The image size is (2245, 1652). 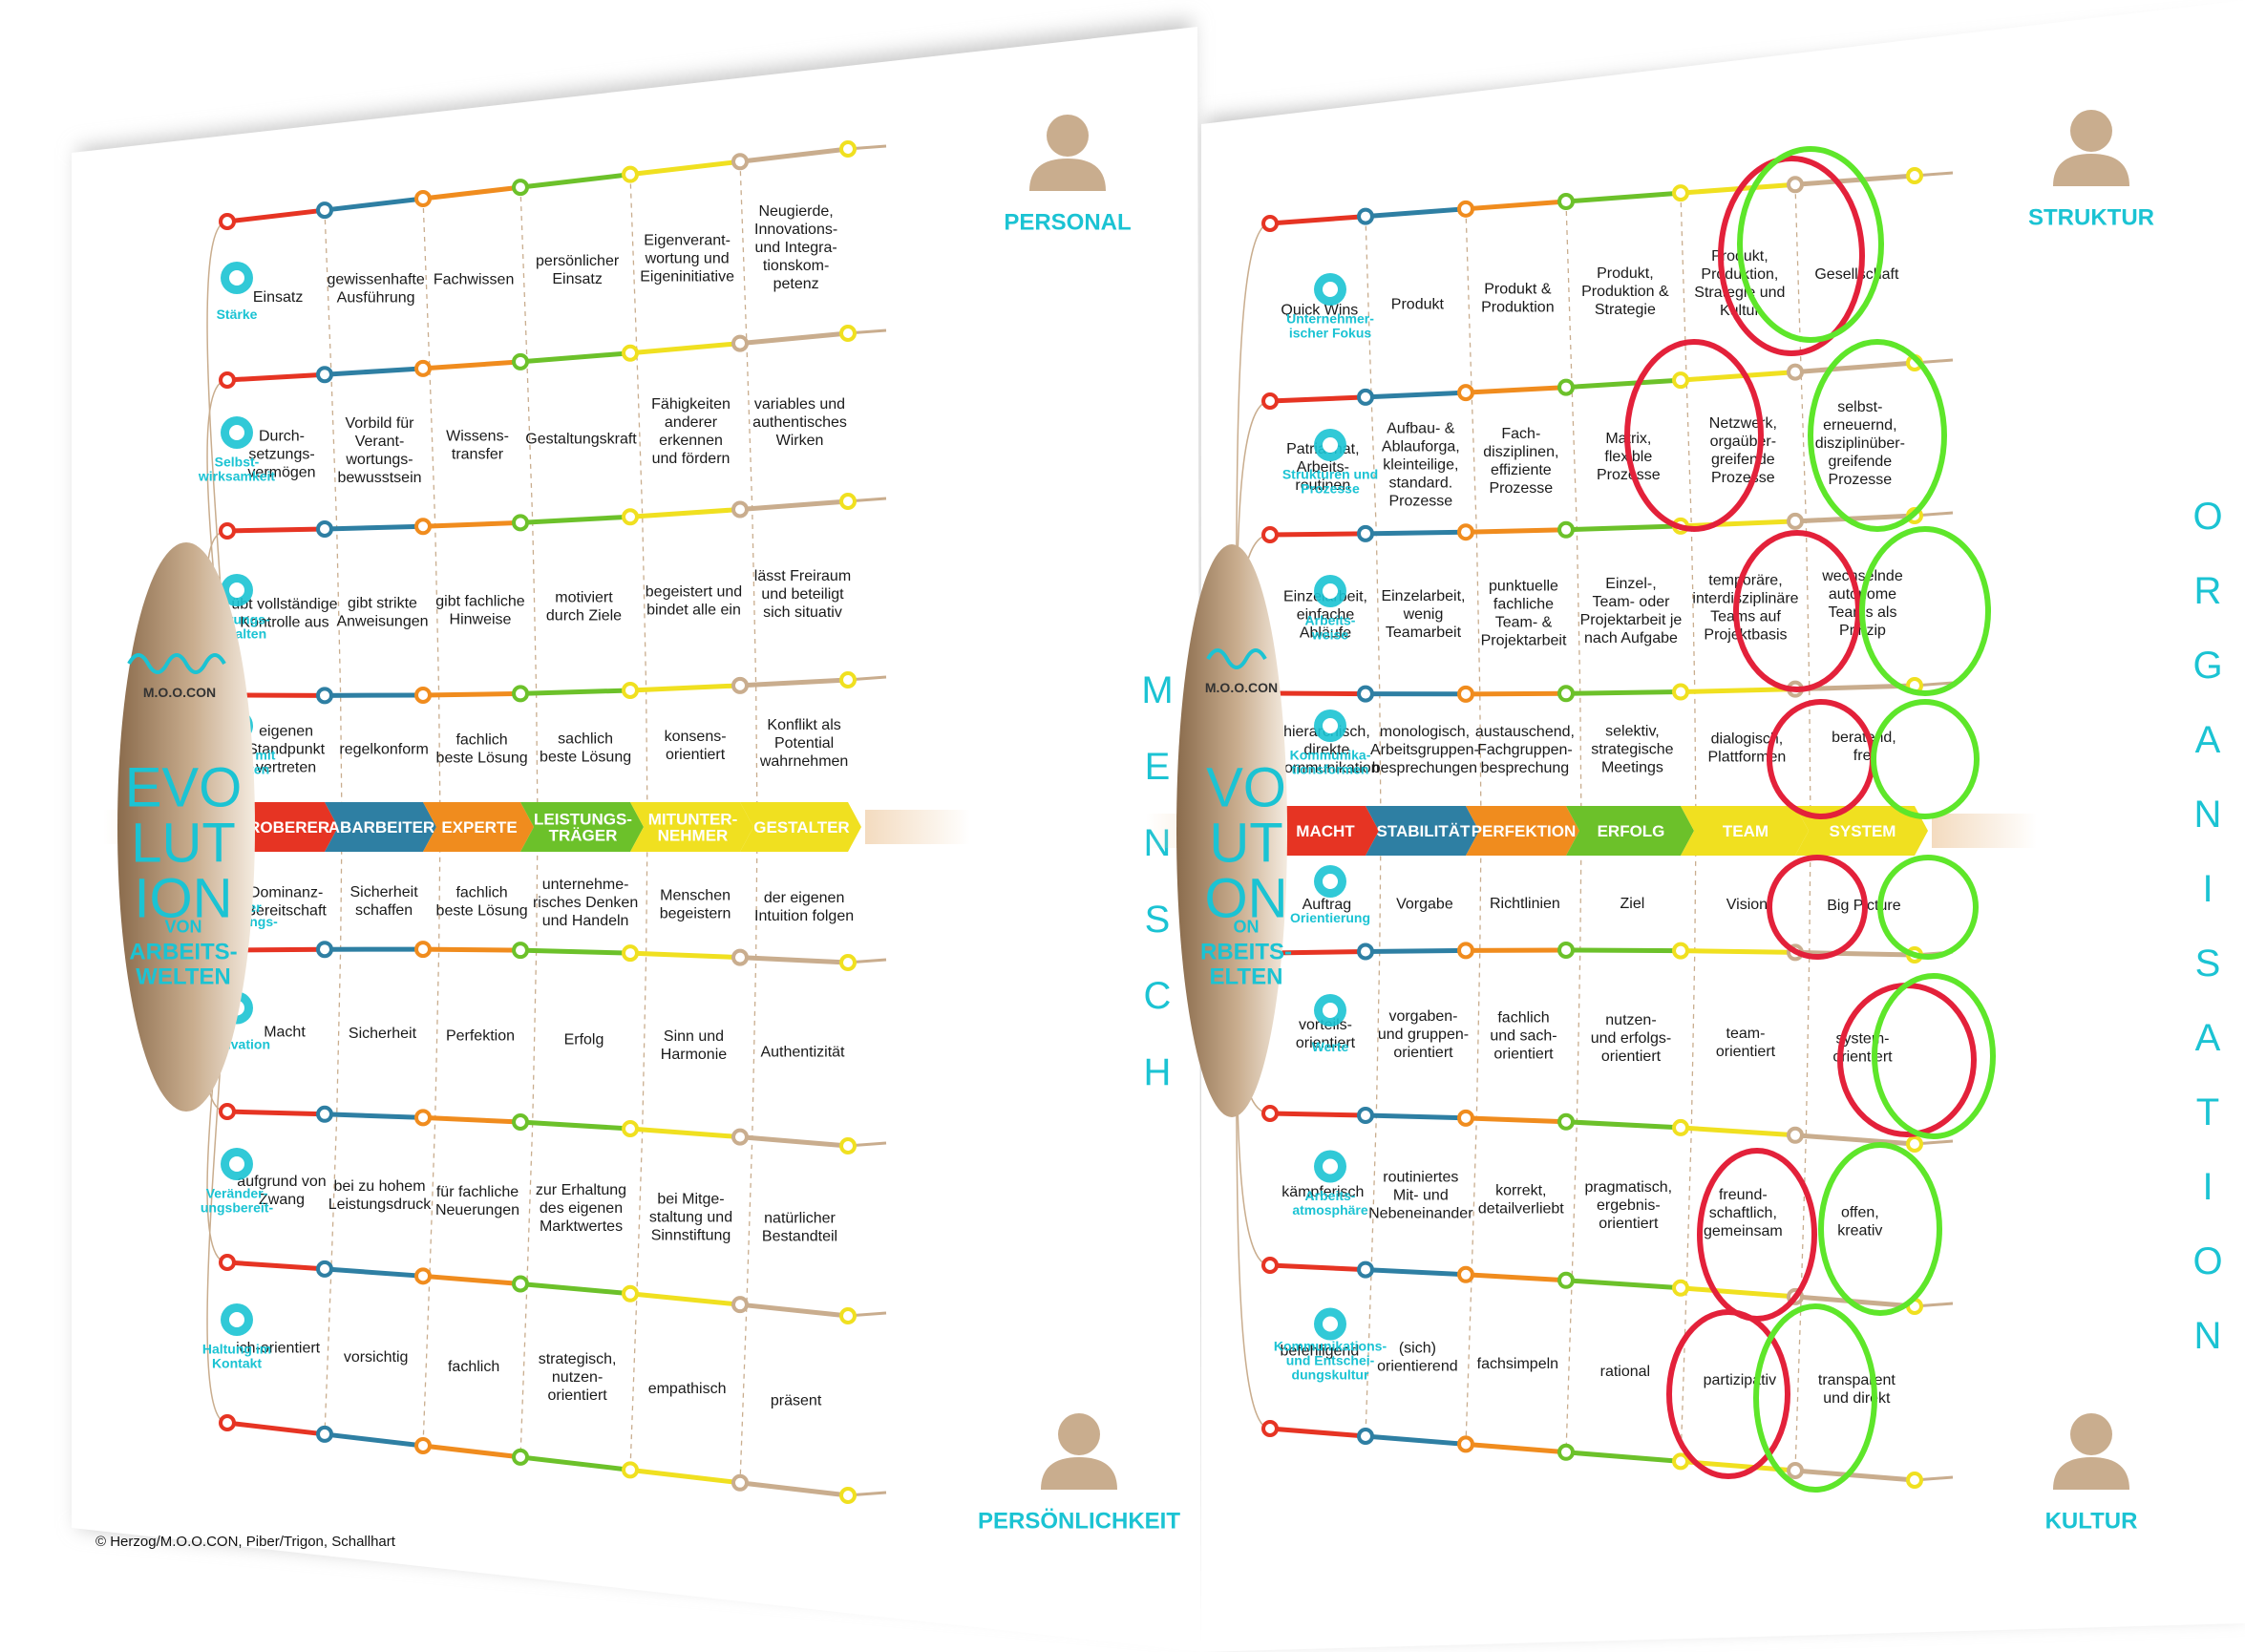 I want to click on row-label: Haltung im Kontakt, so click(x=237, y=1355).